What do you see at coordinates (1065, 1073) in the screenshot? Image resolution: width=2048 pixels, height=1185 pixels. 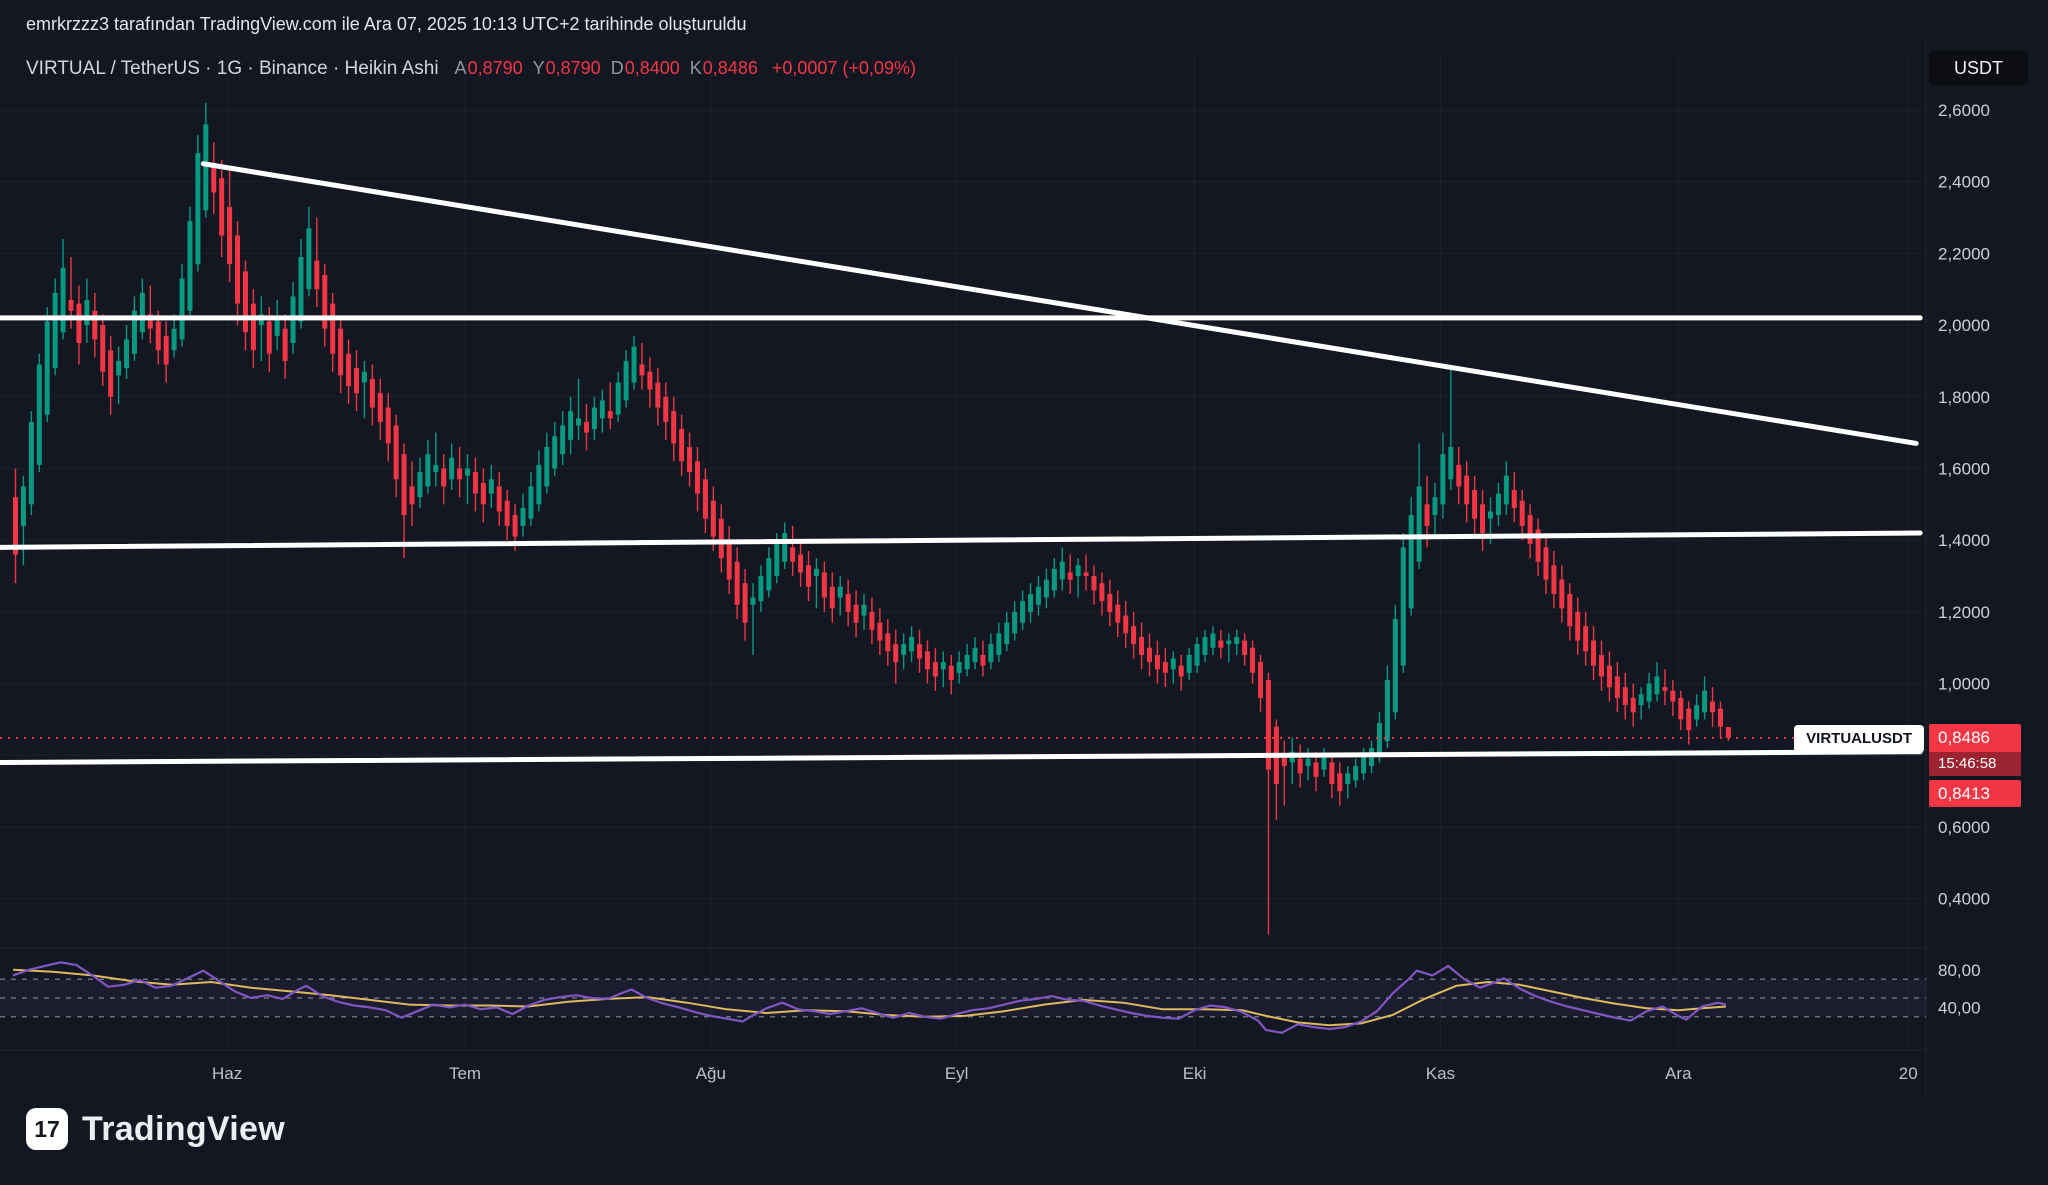 I see `time-axis: Haz Tem Ağu Eyl Eki Kas Ara 20` at bounding box center [1065, 1073].